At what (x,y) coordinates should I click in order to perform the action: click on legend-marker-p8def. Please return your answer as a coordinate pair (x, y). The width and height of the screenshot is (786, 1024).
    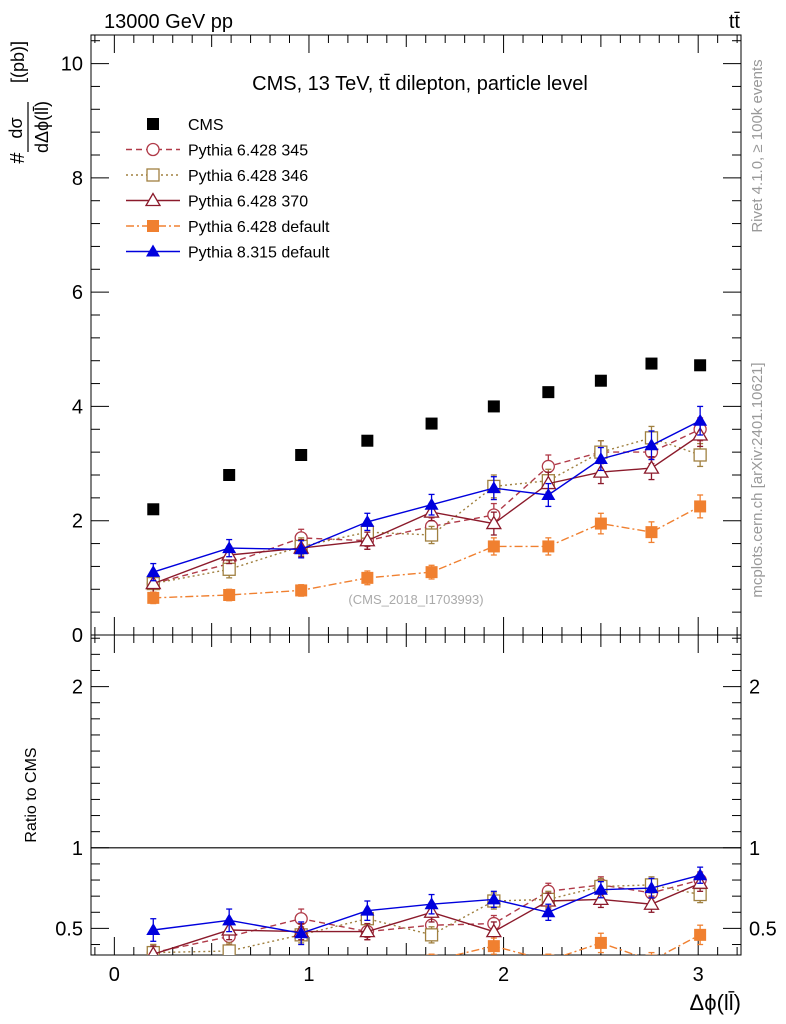
    Looking at the image, I should click on (153, 250).